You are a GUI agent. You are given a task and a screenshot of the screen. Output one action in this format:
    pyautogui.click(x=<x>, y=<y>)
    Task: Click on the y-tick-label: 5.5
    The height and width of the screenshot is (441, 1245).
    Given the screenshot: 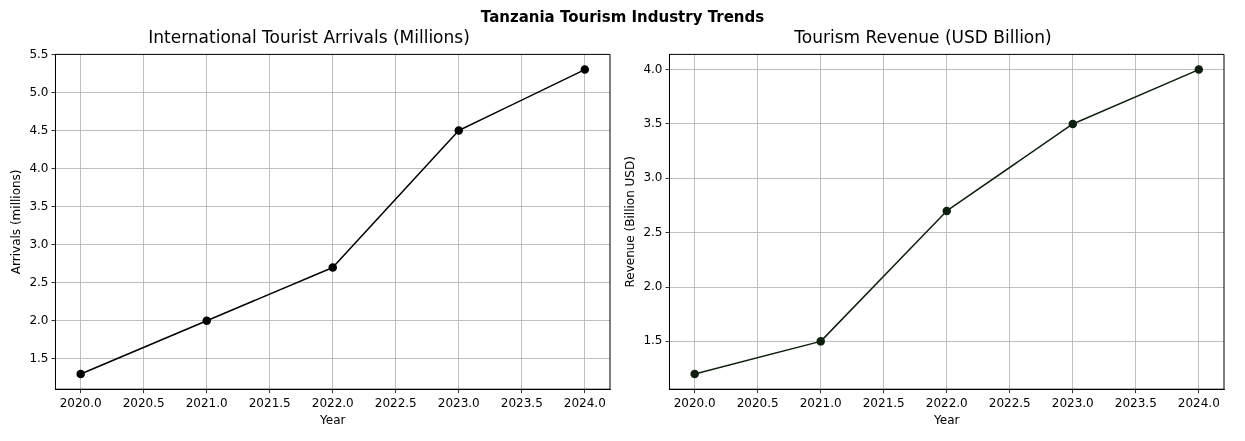 What is the action you would take?
    pyautogui.click(x=39, y=53)
    